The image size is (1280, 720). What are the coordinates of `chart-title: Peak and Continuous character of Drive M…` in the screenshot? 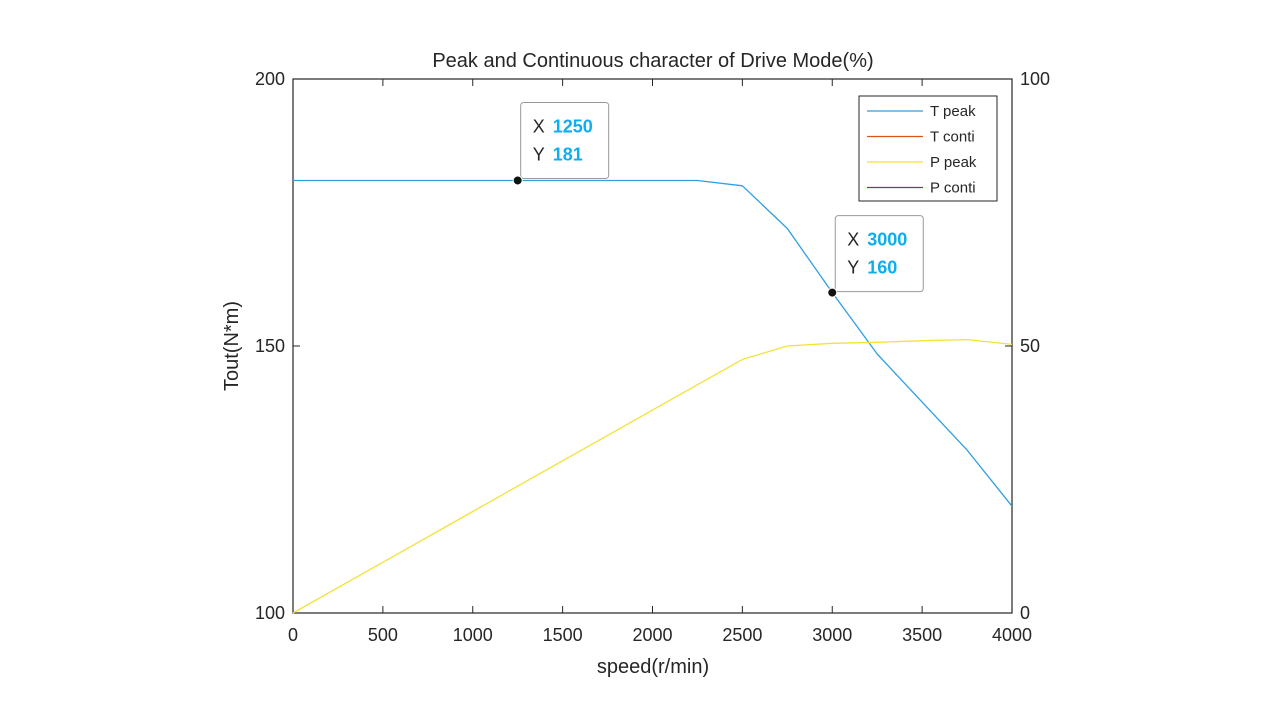 It's located at (652, 61).